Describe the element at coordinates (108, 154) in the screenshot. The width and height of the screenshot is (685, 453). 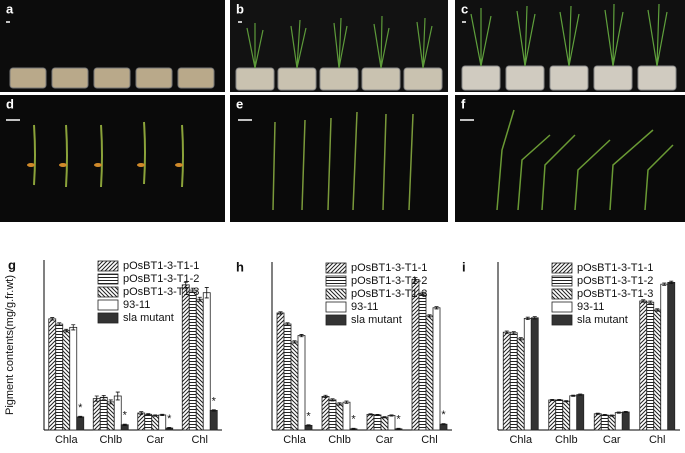
I see `seedlings-d` at that location.